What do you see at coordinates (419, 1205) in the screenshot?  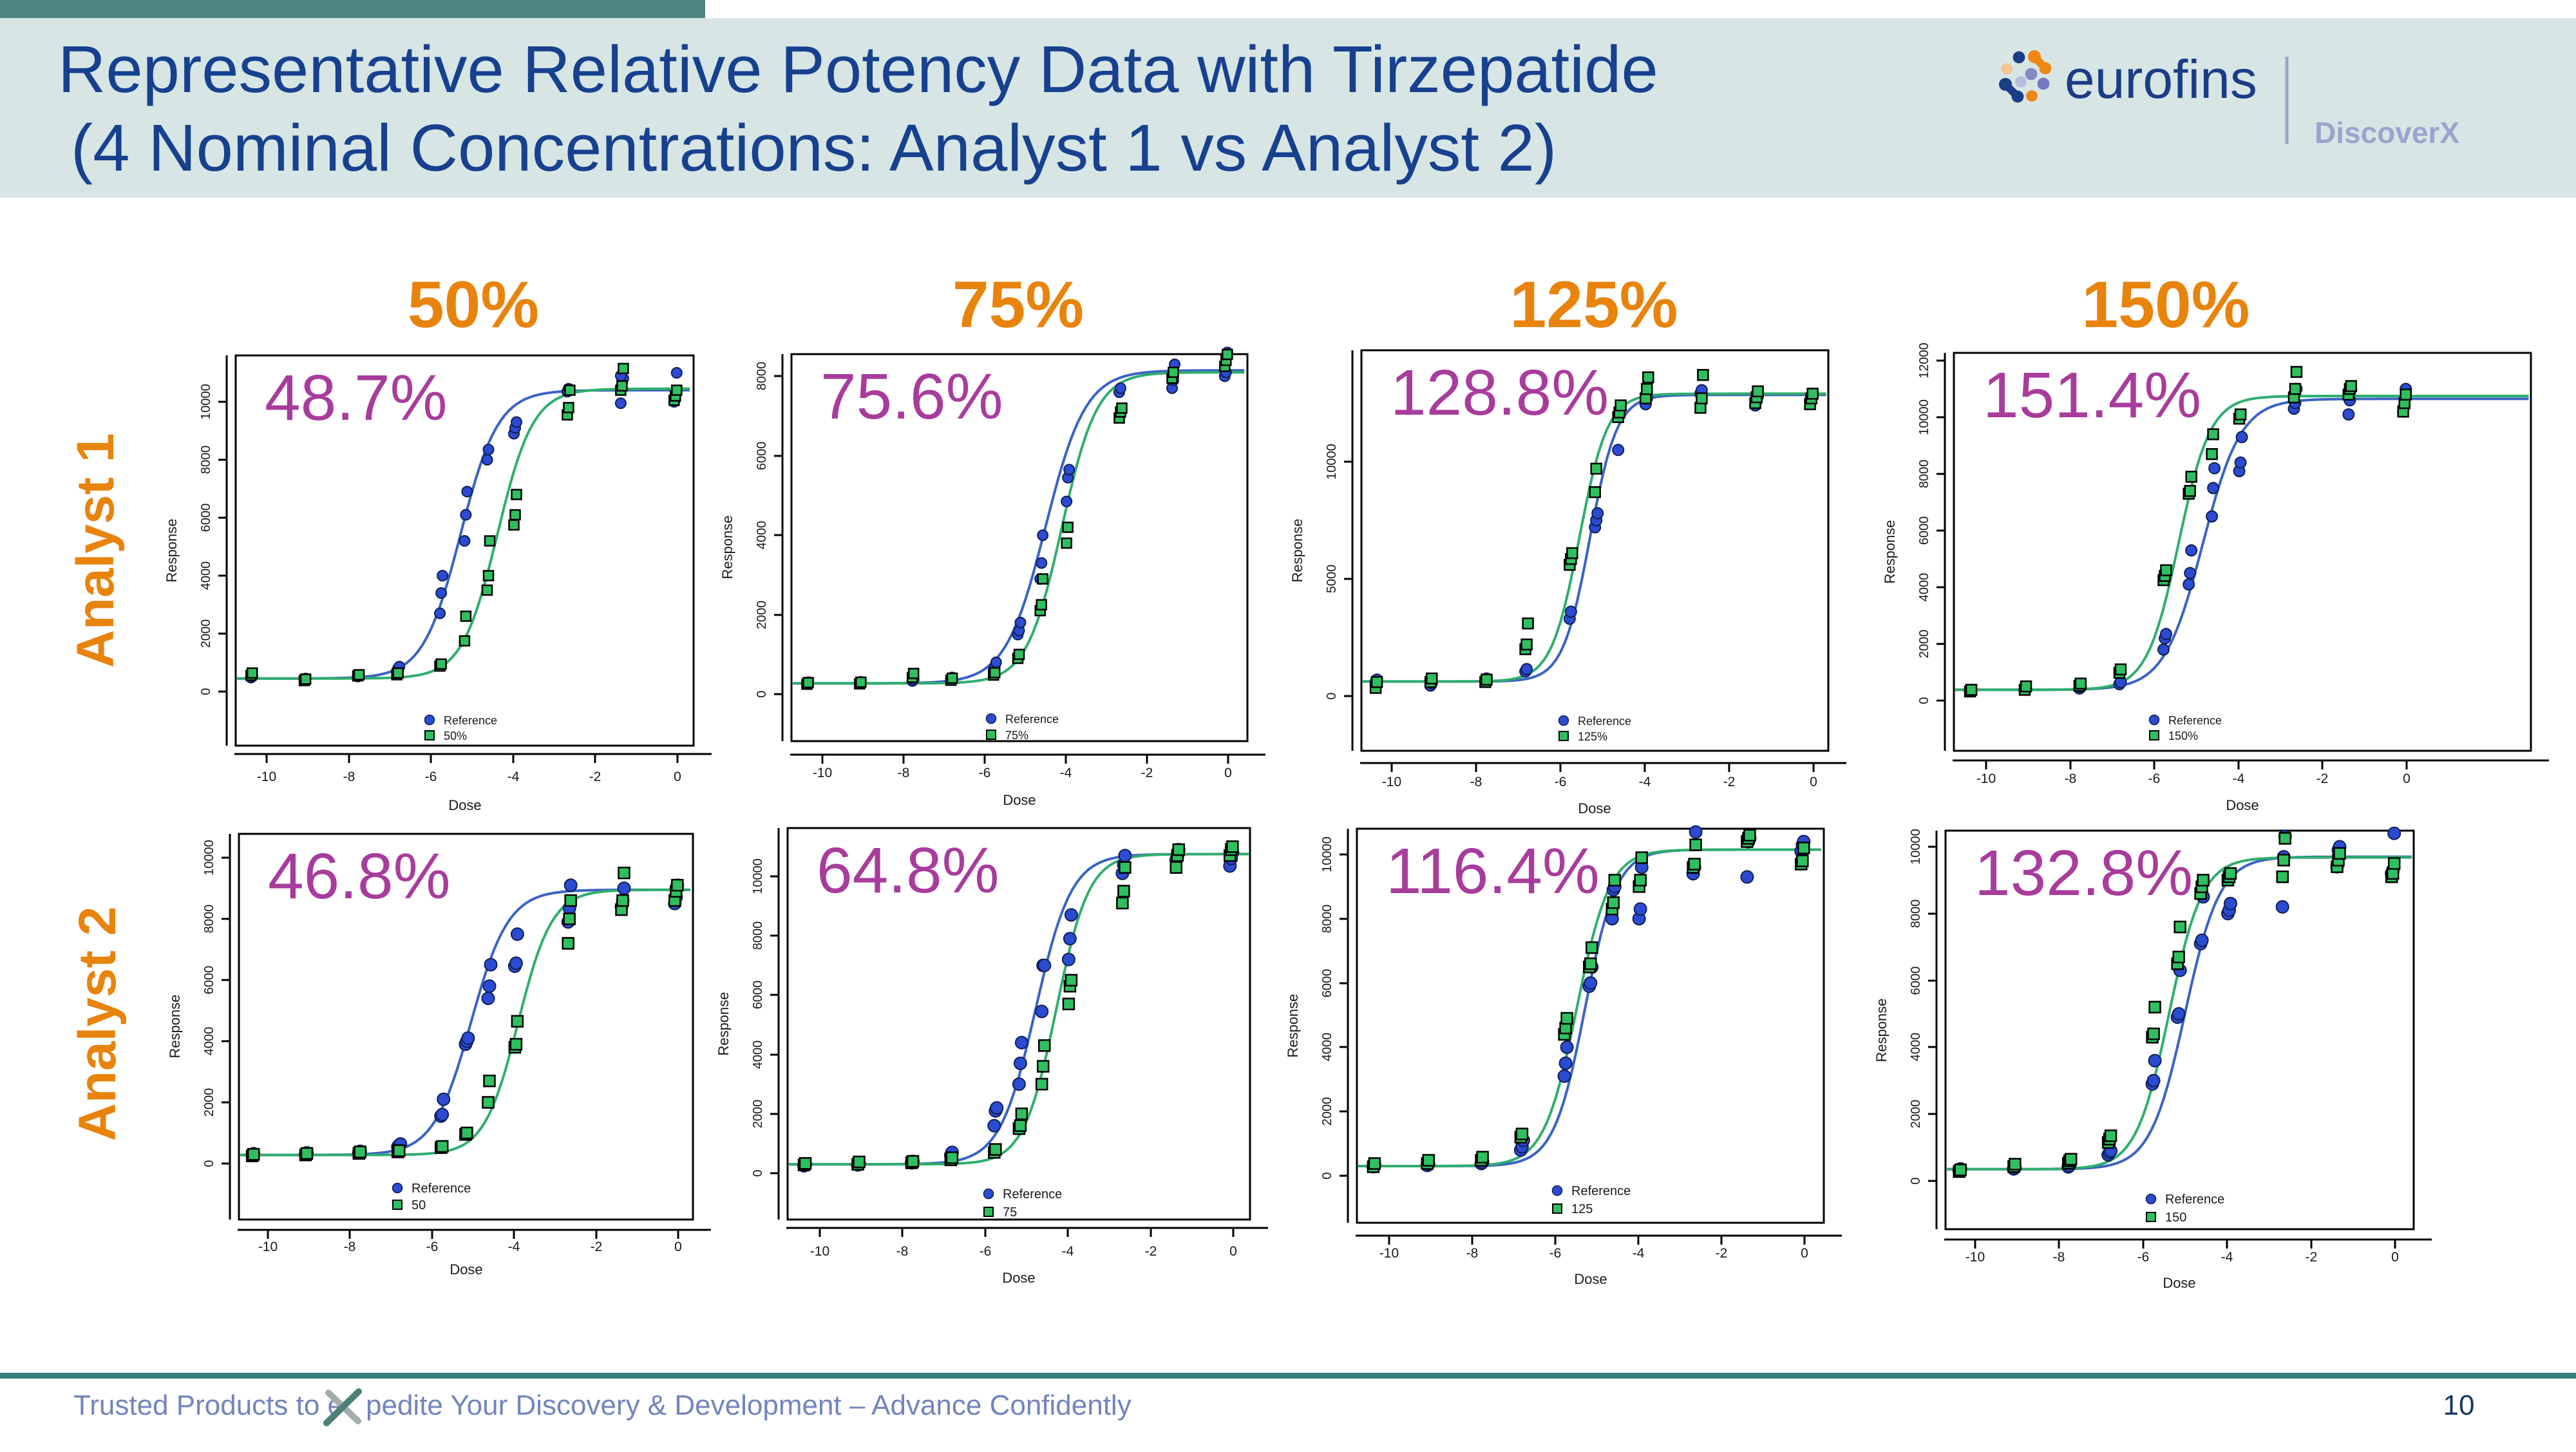 I see `svg-text: 50` at bounding box center [419, 1205].